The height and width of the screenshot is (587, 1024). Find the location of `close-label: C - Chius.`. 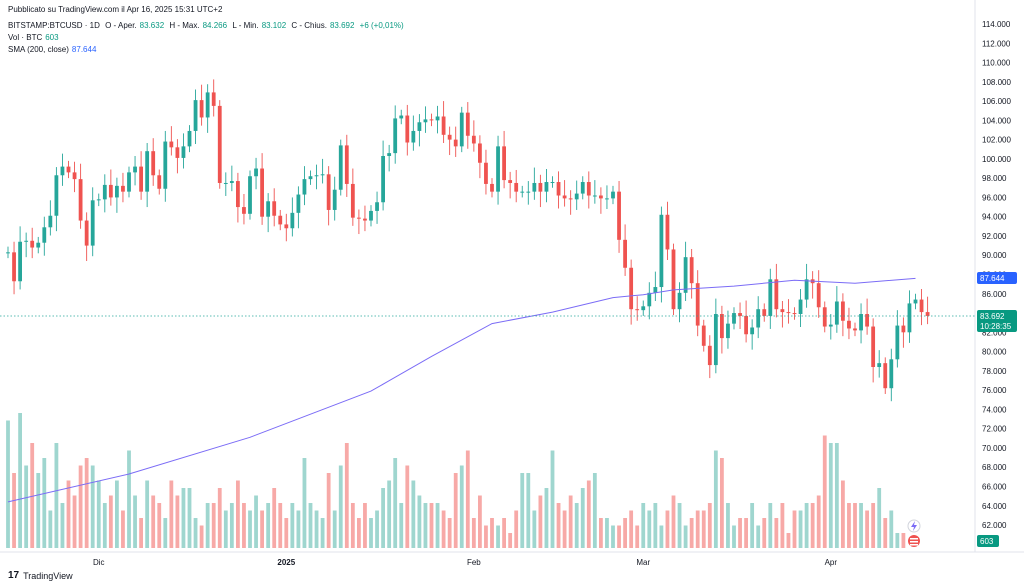

close-label: C - Chius. is located at coordinates (309, 25).